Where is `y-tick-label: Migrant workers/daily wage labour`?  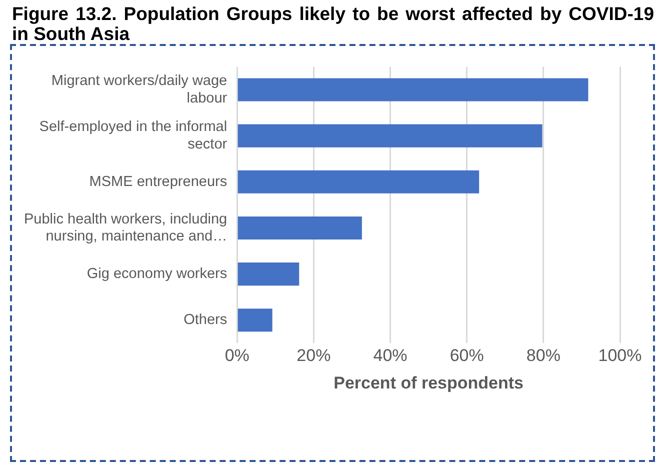
y-tick-label: Migrant workers/daily wage labour is located at coordinates (139, 89).